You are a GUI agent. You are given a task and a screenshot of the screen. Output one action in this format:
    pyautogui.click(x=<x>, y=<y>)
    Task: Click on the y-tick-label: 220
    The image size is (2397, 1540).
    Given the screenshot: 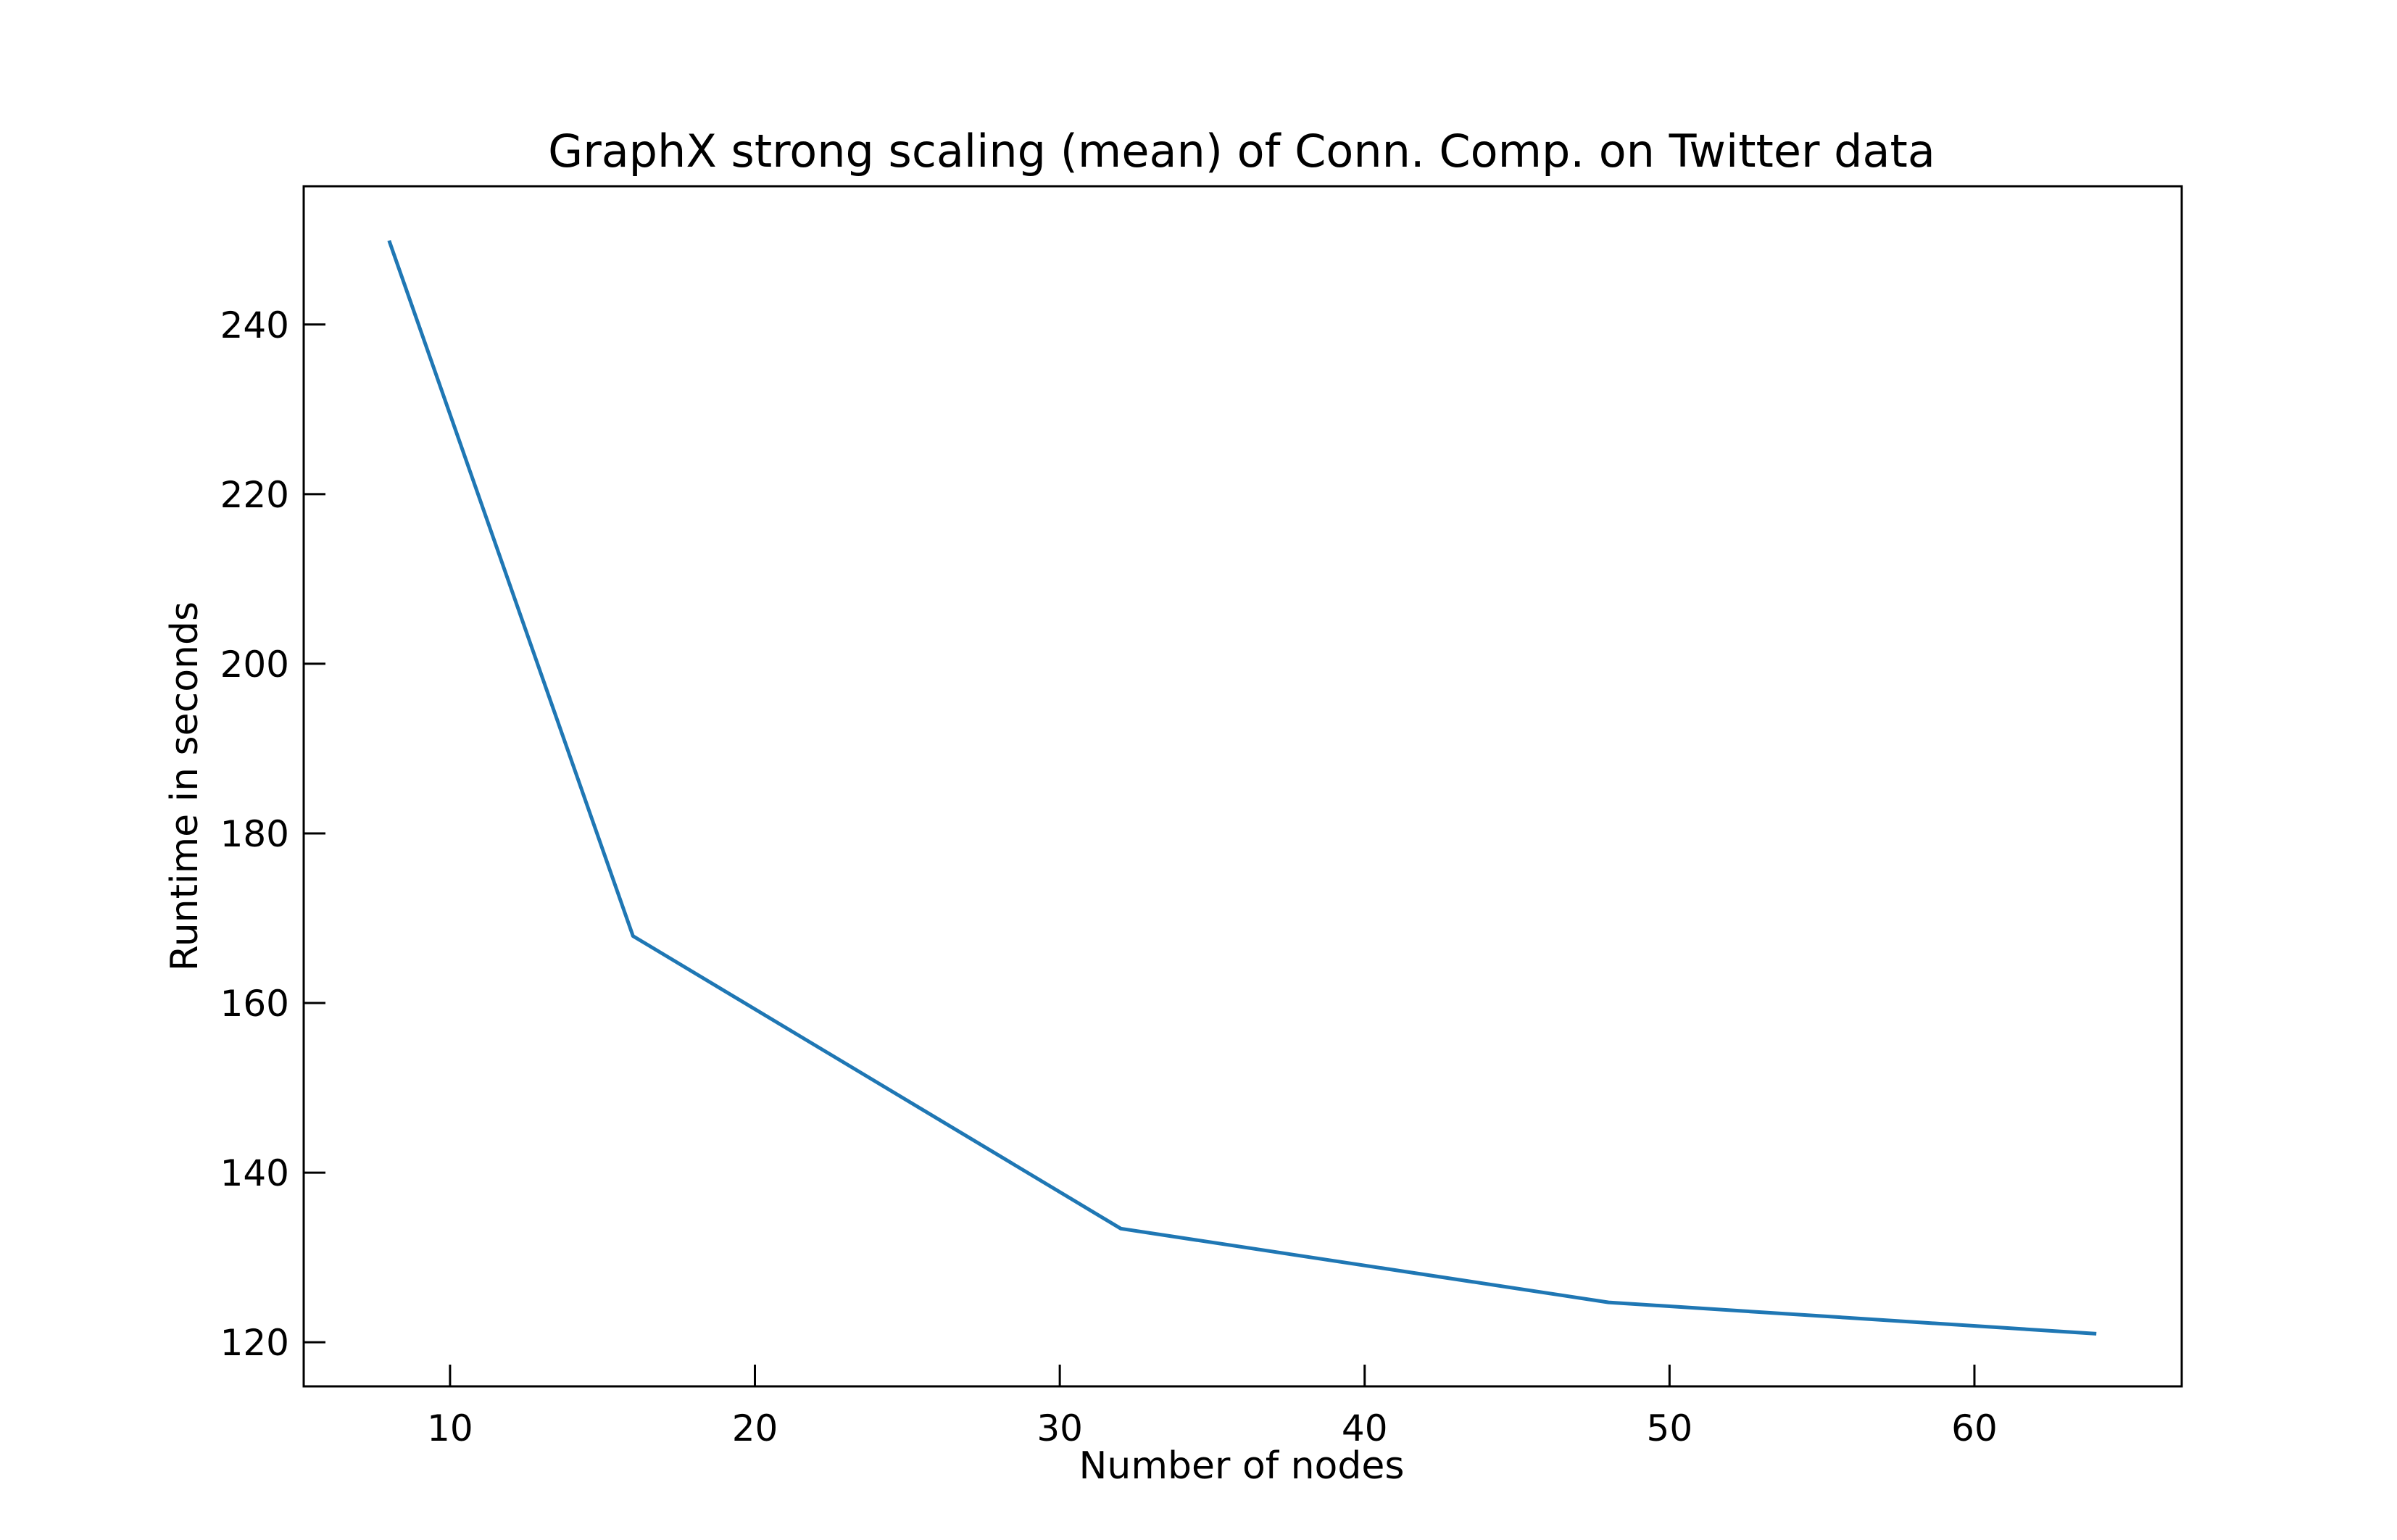 What is the action you would take?
    pyautogui.click(x=254, y=495)
    